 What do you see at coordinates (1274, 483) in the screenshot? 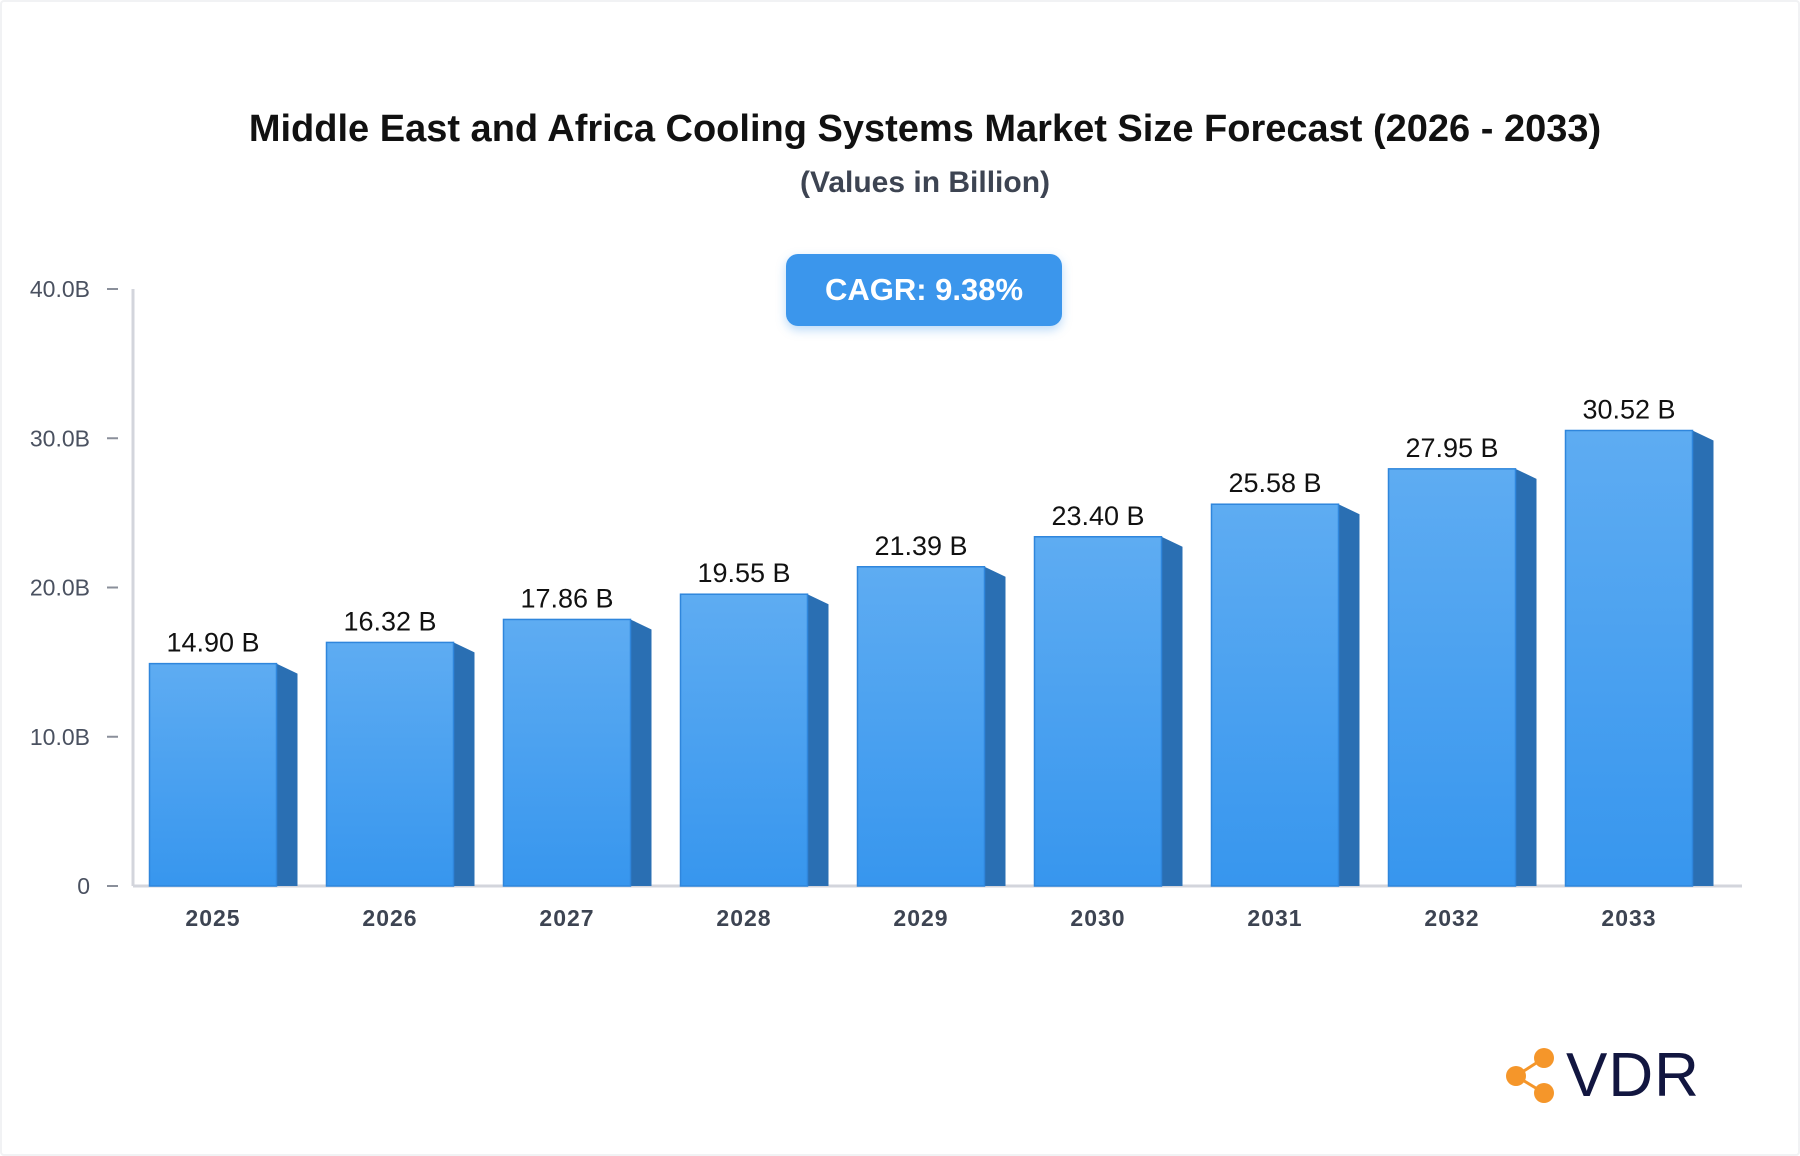
I see `data-label: 25.58 B` at bounding box center [1274, 483].